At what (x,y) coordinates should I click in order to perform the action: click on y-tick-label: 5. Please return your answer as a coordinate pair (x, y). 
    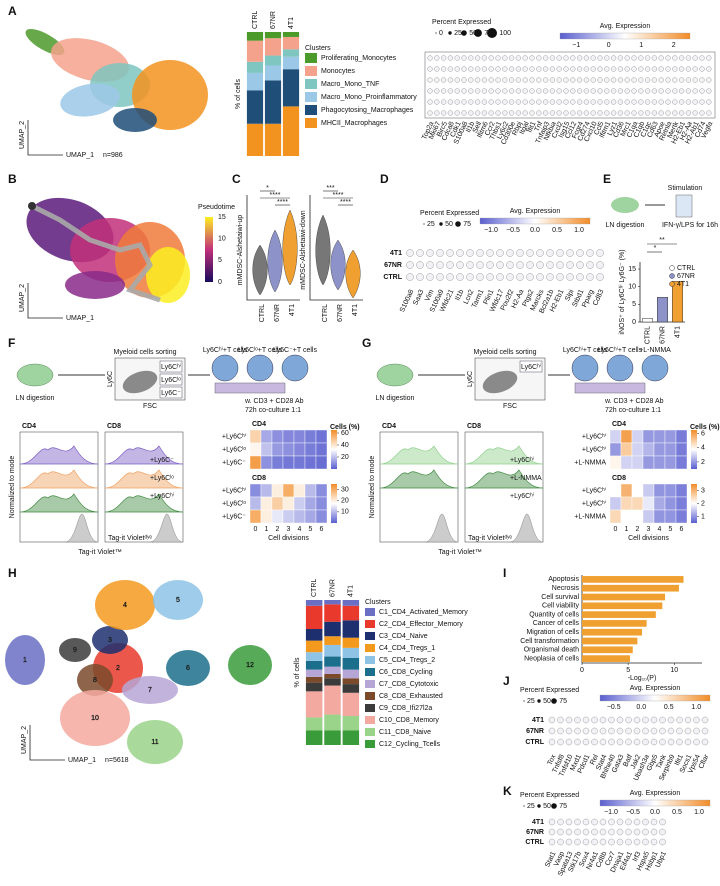
    Looking at the image, I should click on (634, 304).